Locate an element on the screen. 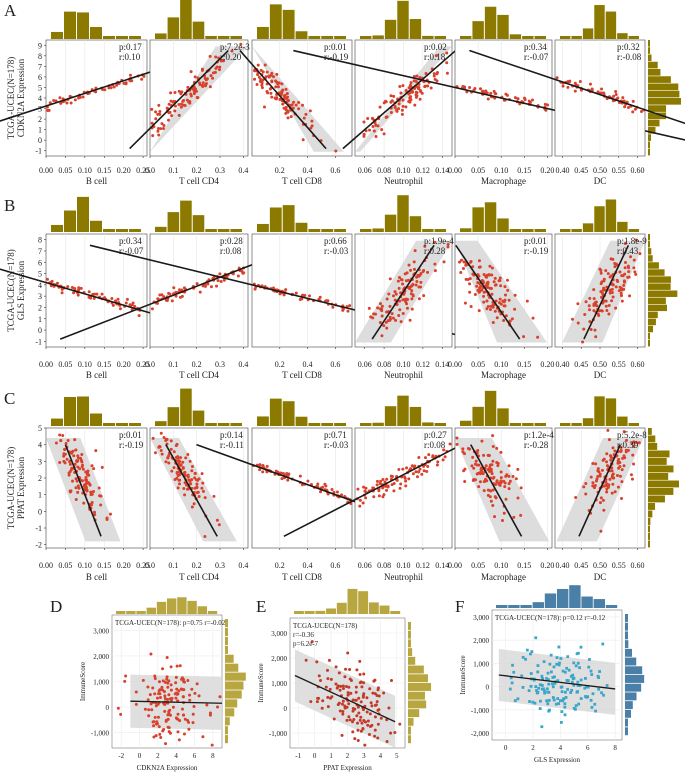  p-value-label: p:5.2e-8 is located at coordinates (632, 435).